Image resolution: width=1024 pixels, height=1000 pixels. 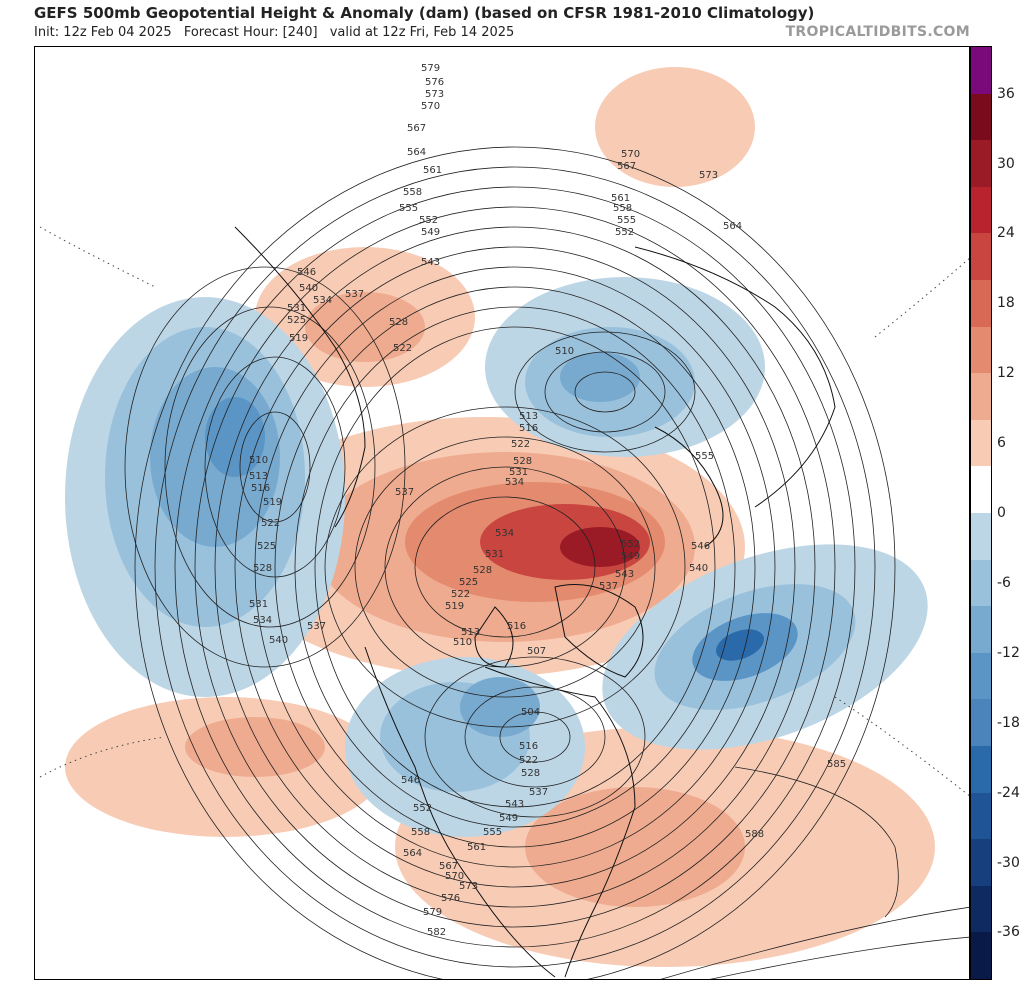 I want to click on contour-label: 519, so click(x=454, y=606).